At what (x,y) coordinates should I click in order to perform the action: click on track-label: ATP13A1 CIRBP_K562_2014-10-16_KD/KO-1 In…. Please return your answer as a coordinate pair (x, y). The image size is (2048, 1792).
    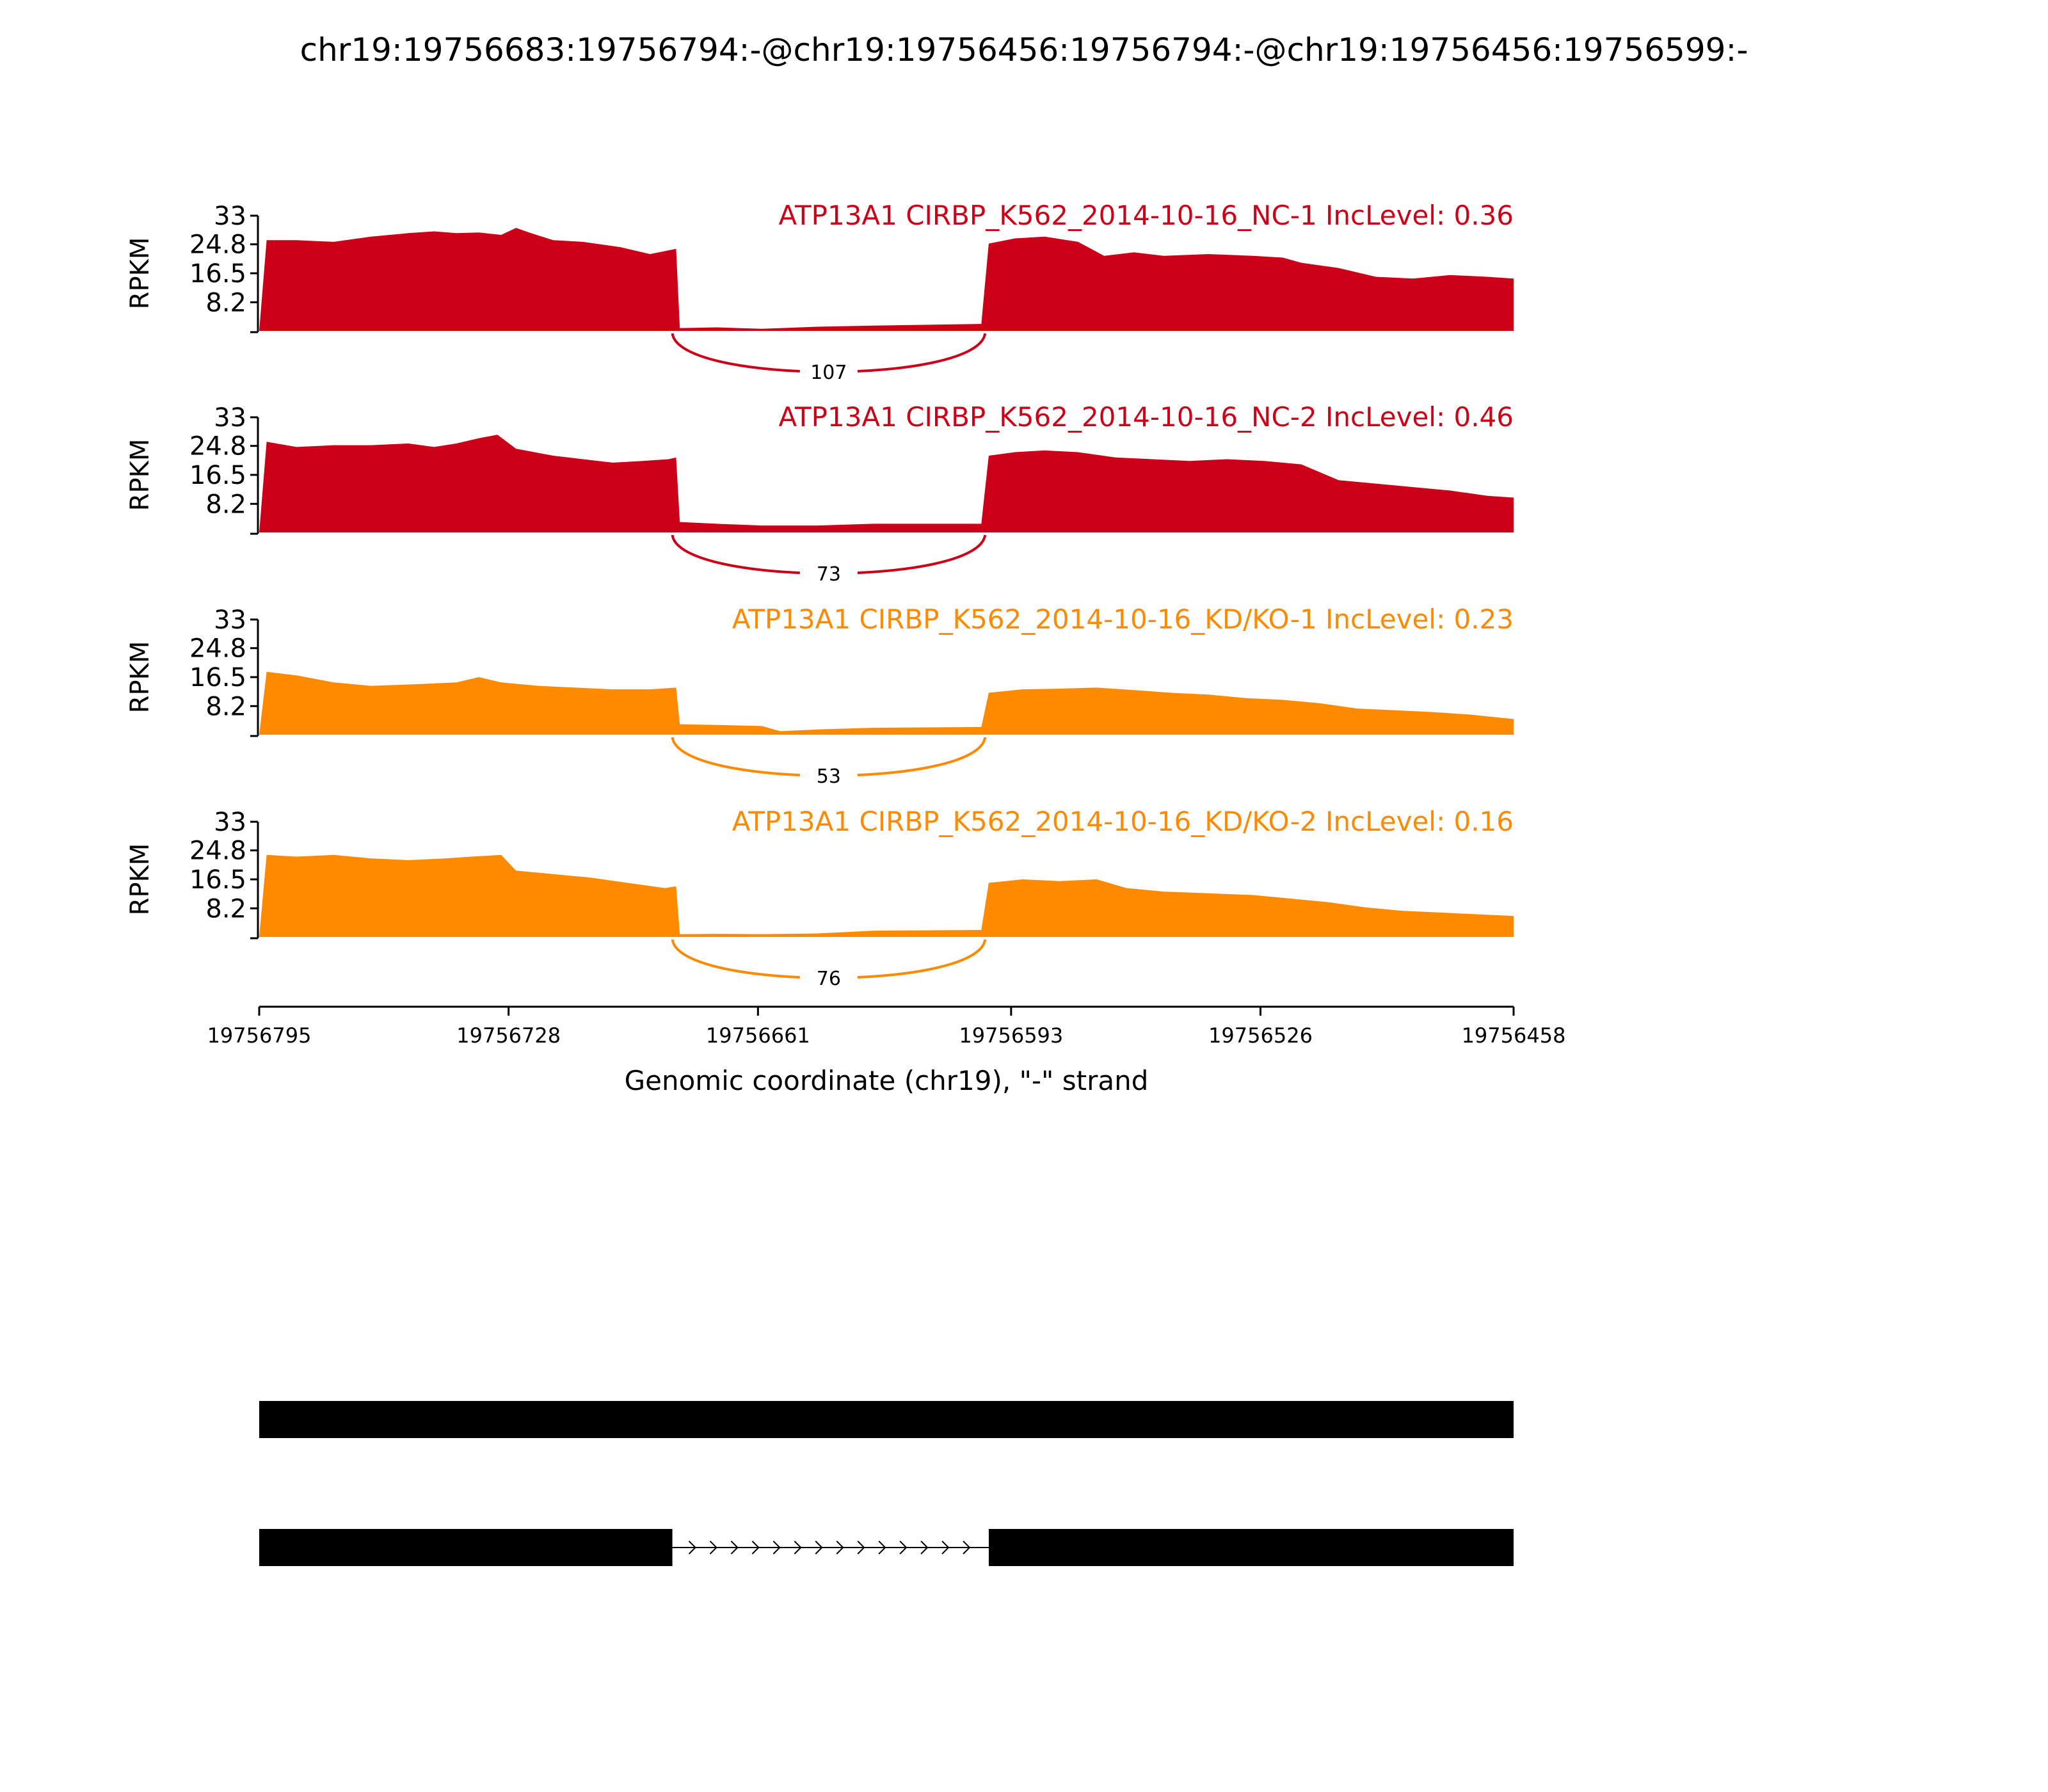
    Looking at the image, I should click on (1123, 619).